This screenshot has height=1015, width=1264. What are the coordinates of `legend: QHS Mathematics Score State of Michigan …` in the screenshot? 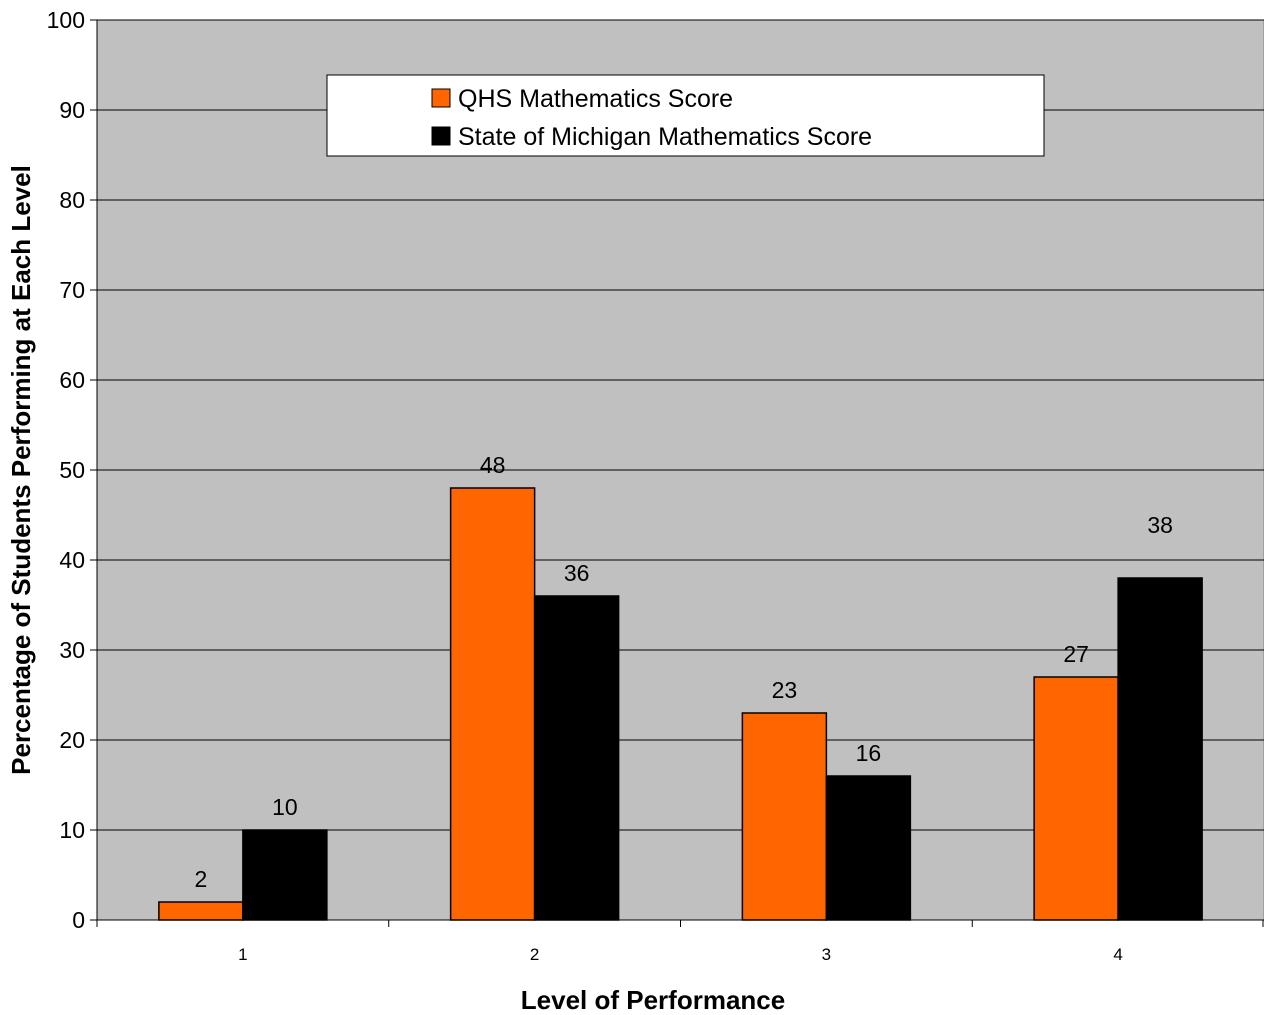 It's located at (685, 115).